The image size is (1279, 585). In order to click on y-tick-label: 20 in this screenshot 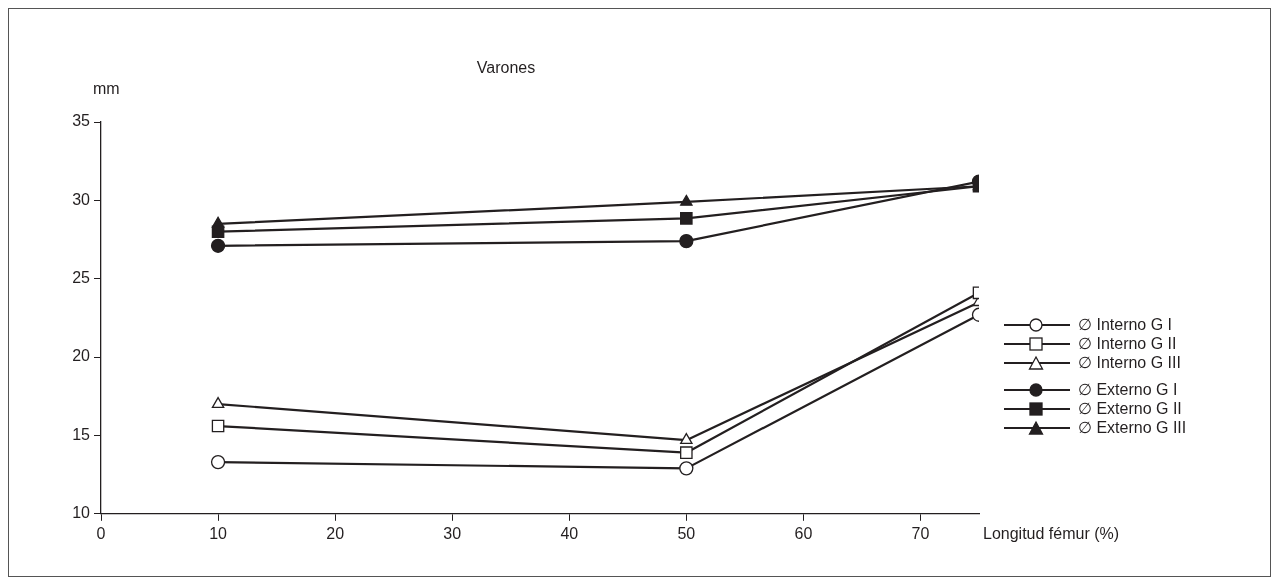, I will do `click(81, 356)`.